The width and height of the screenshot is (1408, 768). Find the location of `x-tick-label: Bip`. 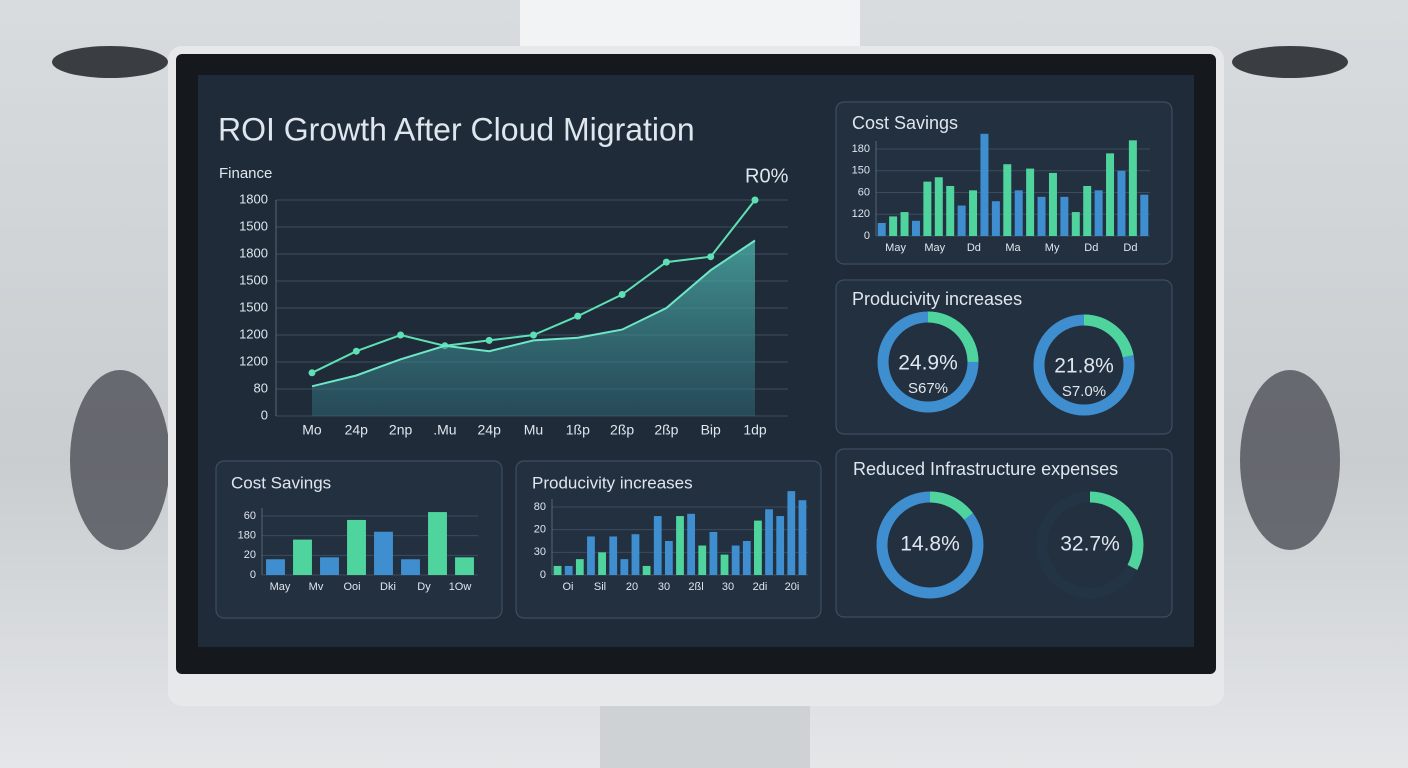

x-tick-label: Bip is located at coordinates (711, 430).